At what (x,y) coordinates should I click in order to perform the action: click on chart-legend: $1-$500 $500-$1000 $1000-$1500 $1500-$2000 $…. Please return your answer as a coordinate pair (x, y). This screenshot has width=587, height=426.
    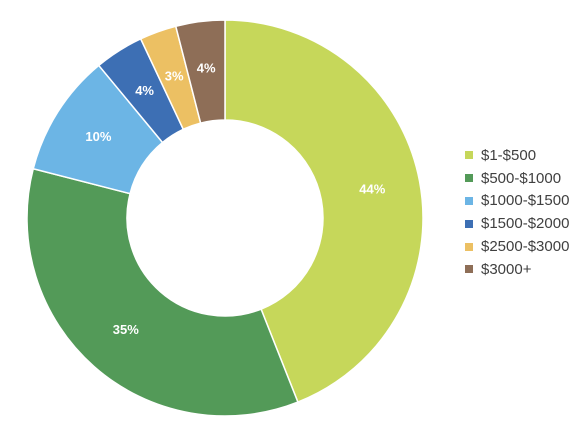
    Looking at the image, I should click on (525, 212).